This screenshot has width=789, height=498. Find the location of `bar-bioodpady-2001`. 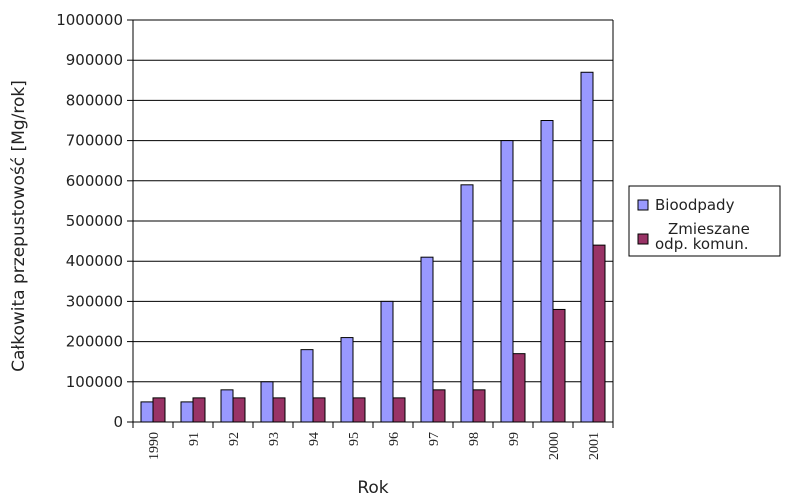

bar-bioodpady-2001 is located at coordinates (587, 247).